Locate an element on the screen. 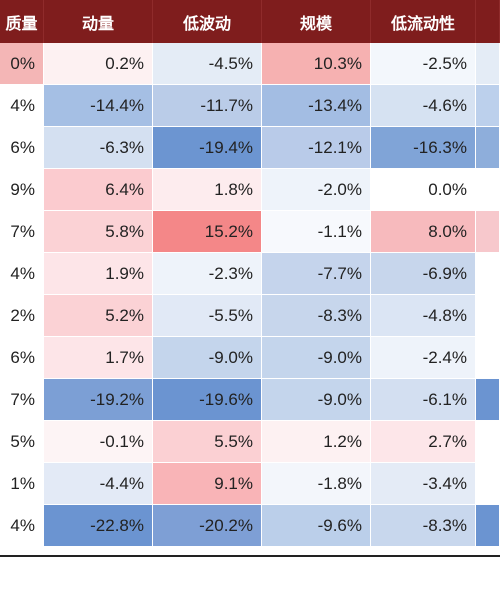  cell-low-volatility: -2.3% is located at coordinates (207, 274).